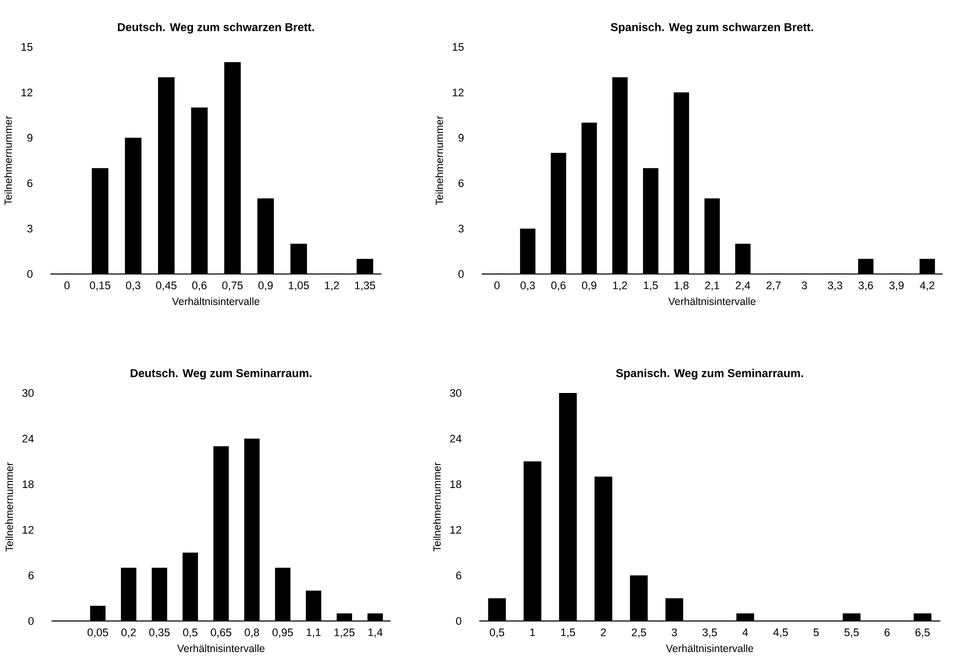 This screenshot has width=962, height=666. I want to click on x-tick-label: 1,8, so click(681, 286).